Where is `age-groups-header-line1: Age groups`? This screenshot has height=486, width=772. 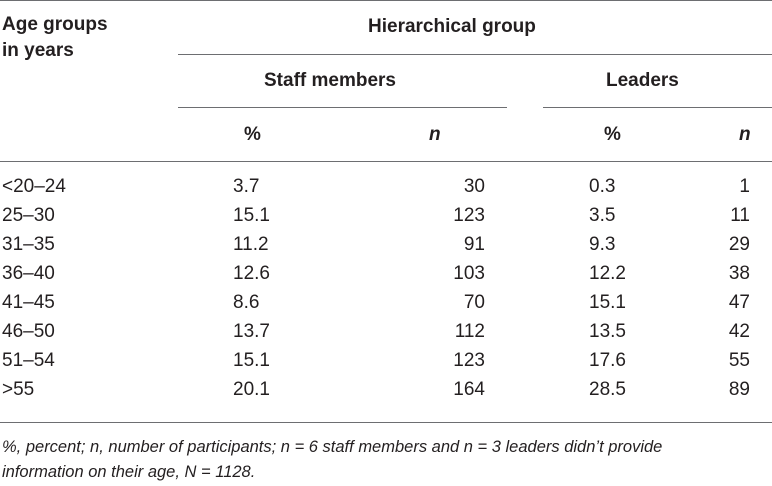
age-groups-header-line1: Age groups is located at coordinates (55, 24).